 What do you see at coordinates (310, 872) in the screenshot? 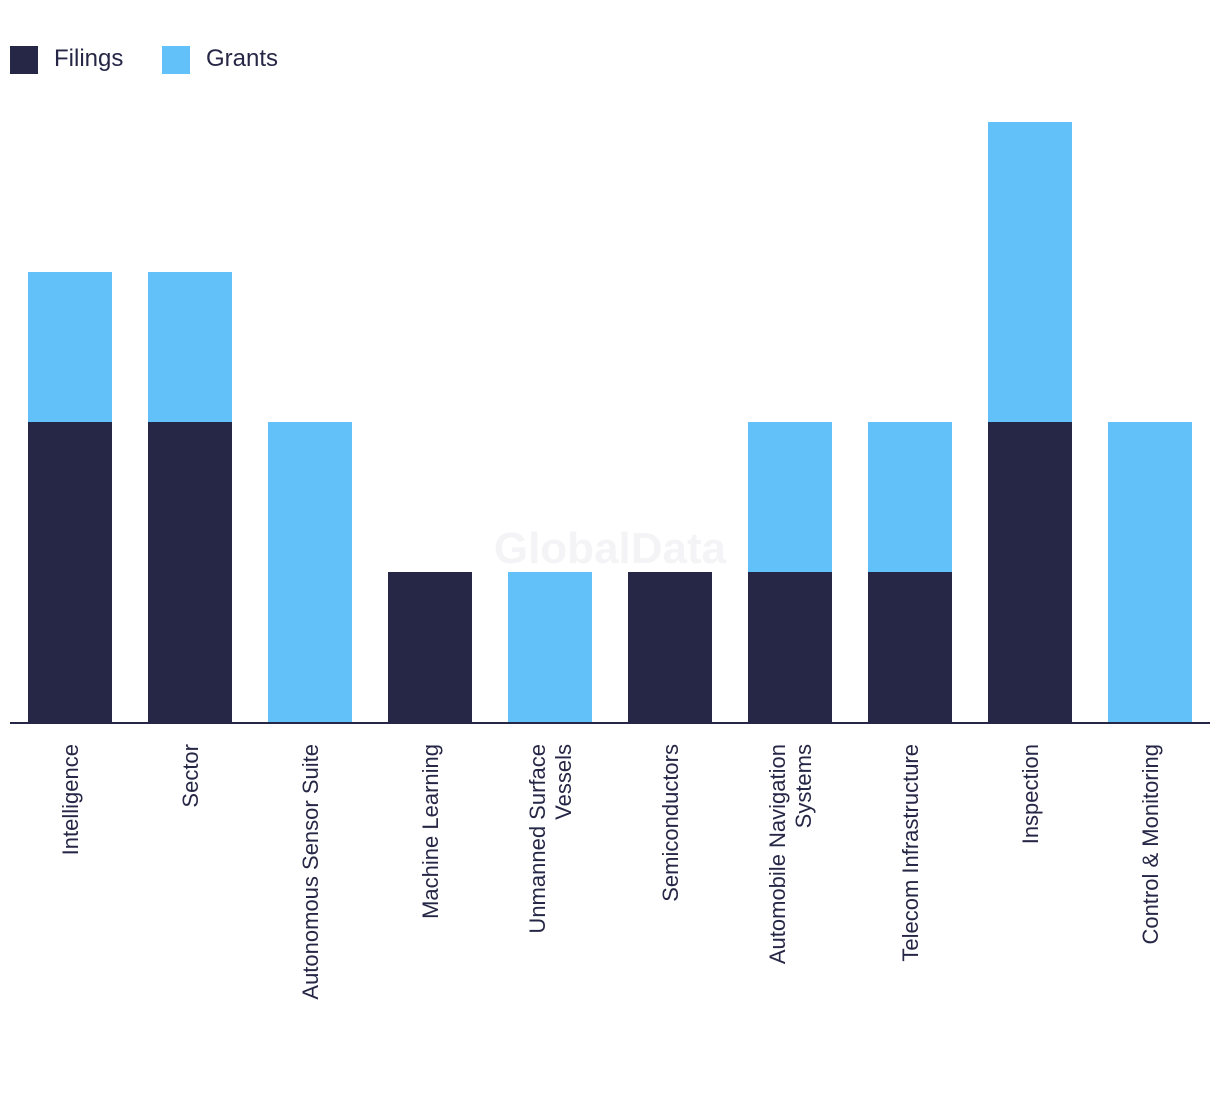
I see `x-tick-label-autonomous-sensor-suite: Autonomous Sensor Suite` at bounding box center [310, 872].